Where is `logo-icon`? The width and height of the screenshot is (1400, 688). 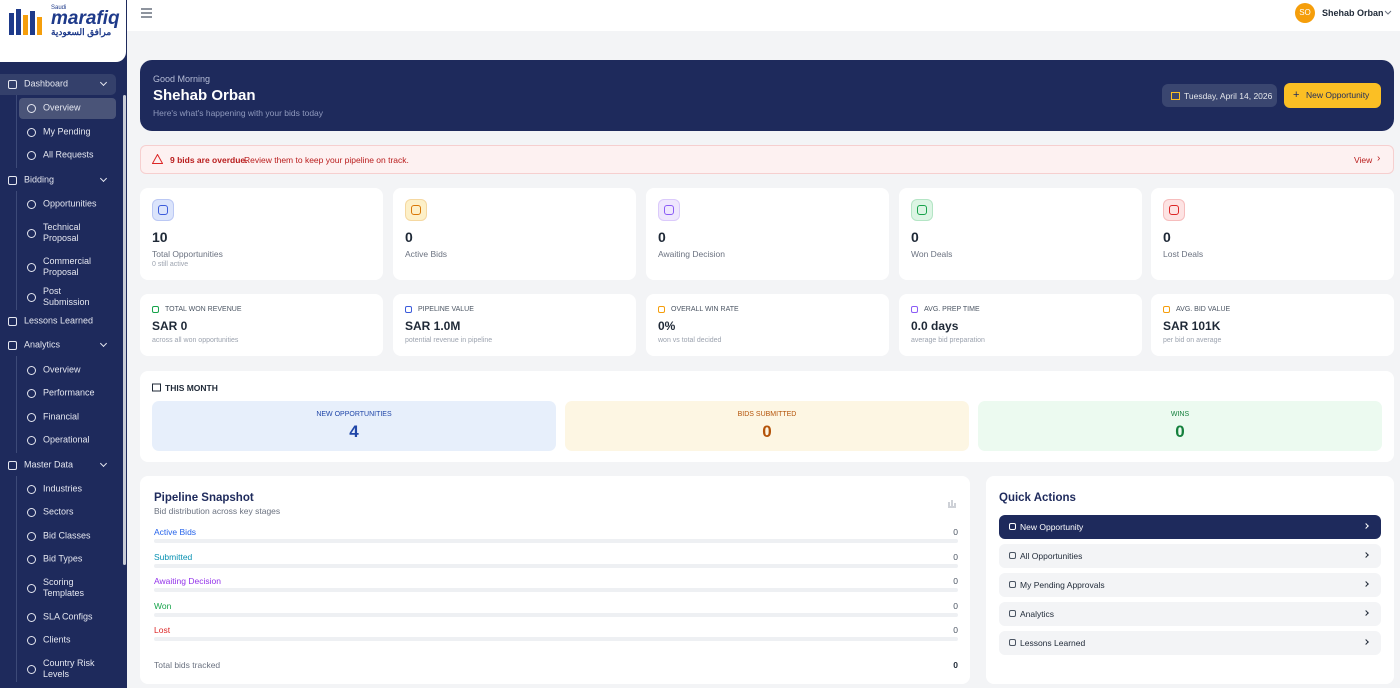 logo-icon is located at coordinates (25, 22).